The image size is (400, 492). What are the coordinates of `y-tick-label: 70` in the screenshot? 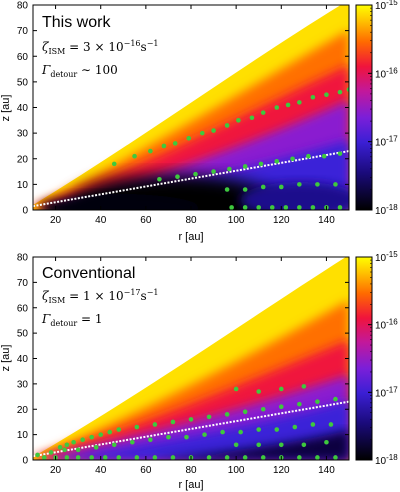 It's located at (23, 283).